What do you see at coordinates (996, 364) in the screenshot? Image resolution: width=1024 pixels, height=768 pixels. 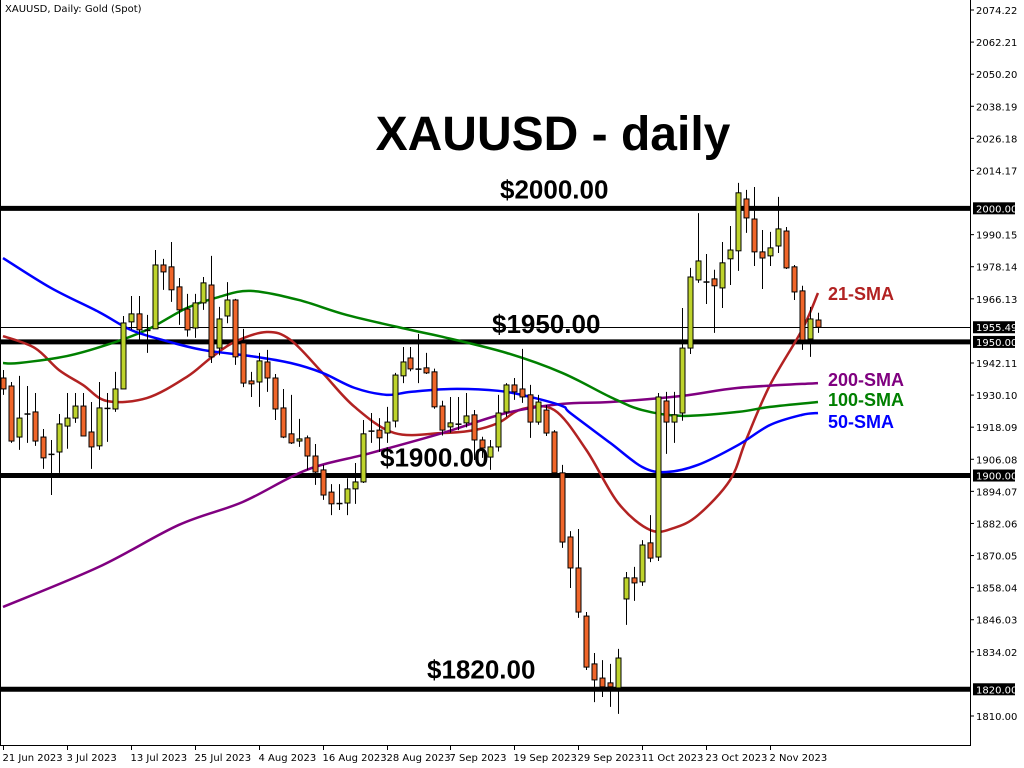 I see `y-tick-label: 1942.11` at bounding box center [996, 364].